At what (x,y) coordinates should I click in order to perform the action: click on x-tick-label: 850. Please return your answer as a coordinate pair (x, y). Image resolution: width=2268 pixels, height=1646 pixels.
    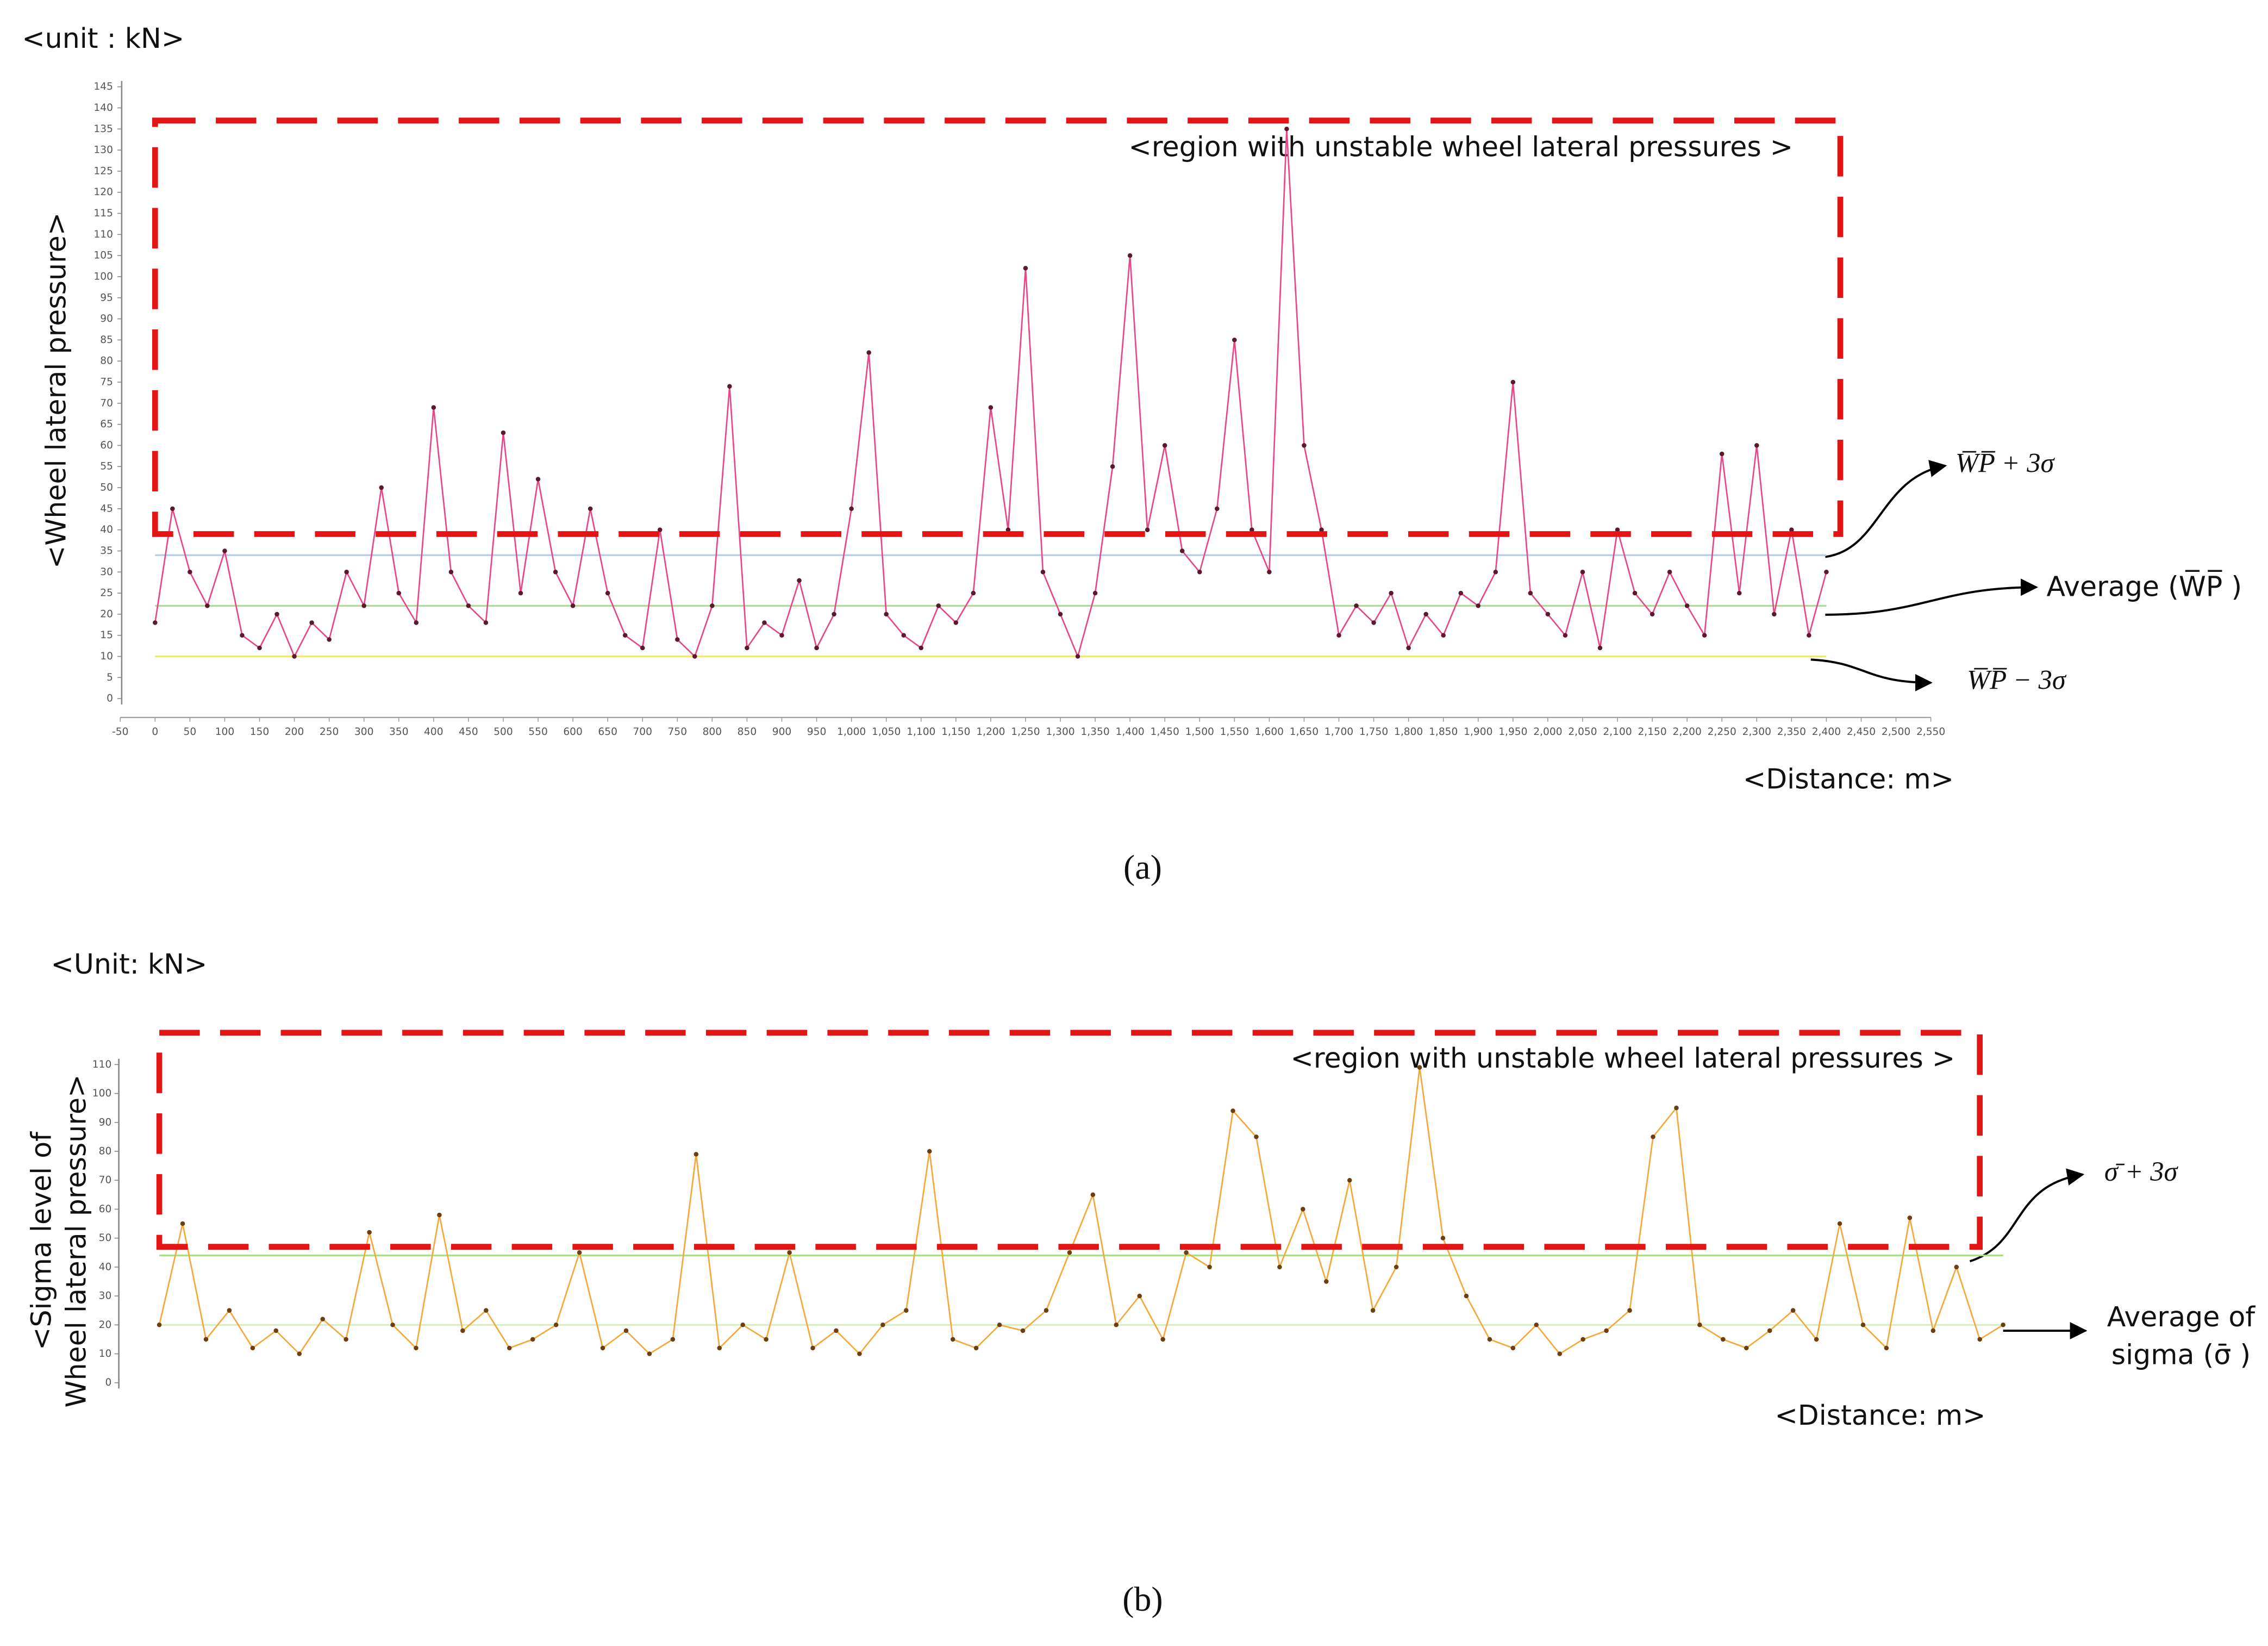
    Looking at the image, I should click on (747, 732).